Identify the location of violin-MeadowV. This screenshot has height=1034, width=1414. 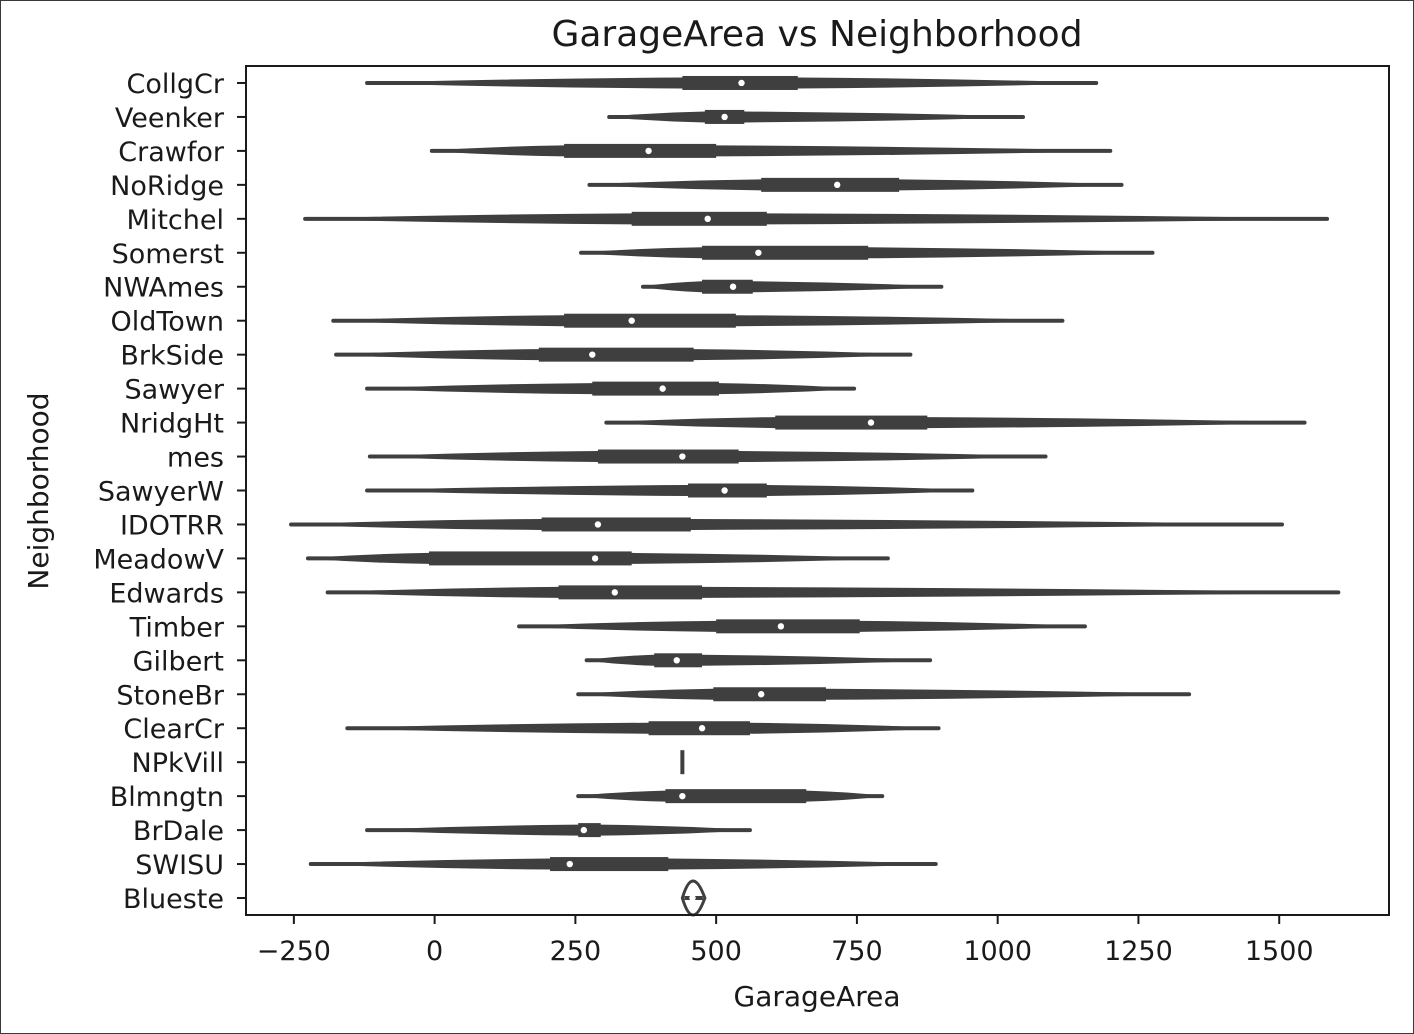
(597, 558).